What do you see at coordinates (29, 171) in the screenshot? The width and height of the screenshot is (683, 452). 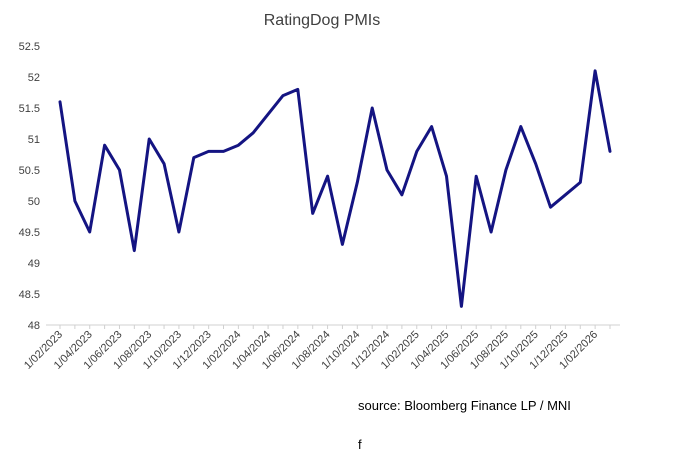 I see `y-tick-label: 50.5` at bounding box center [29, 171].